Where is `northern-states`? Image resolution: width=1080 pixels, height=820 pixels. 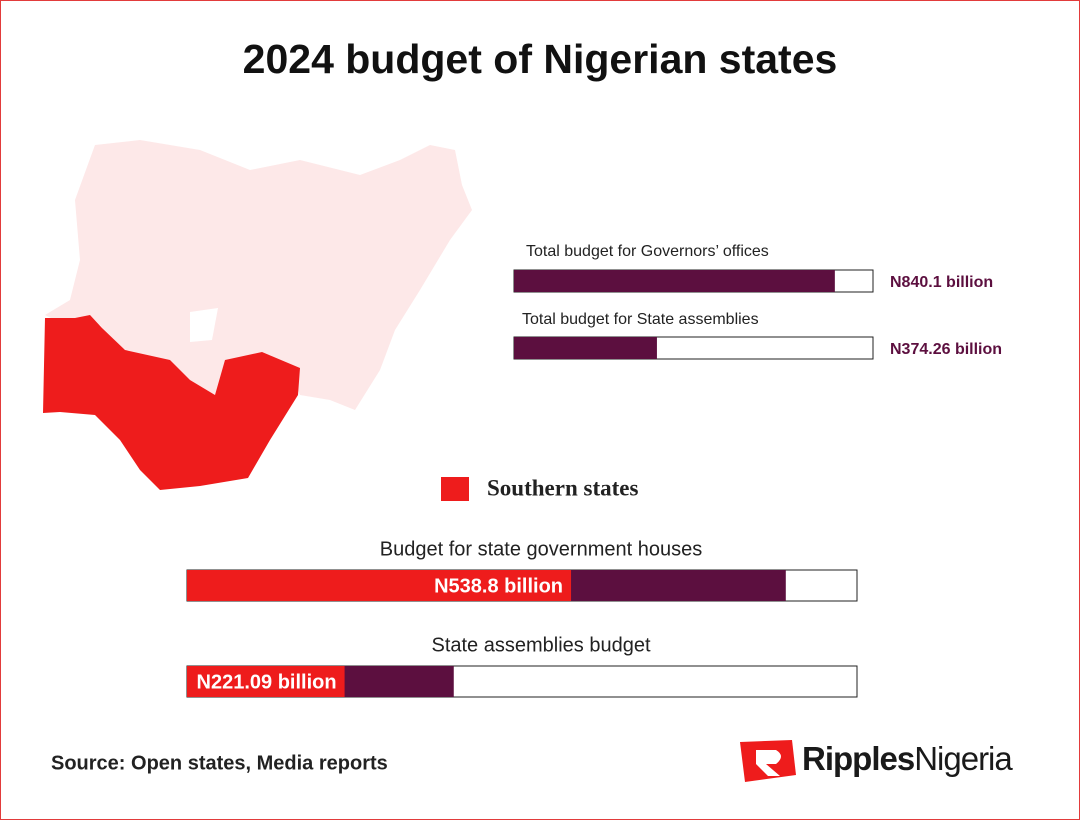
northern-states is located at coordinates (258, 275).